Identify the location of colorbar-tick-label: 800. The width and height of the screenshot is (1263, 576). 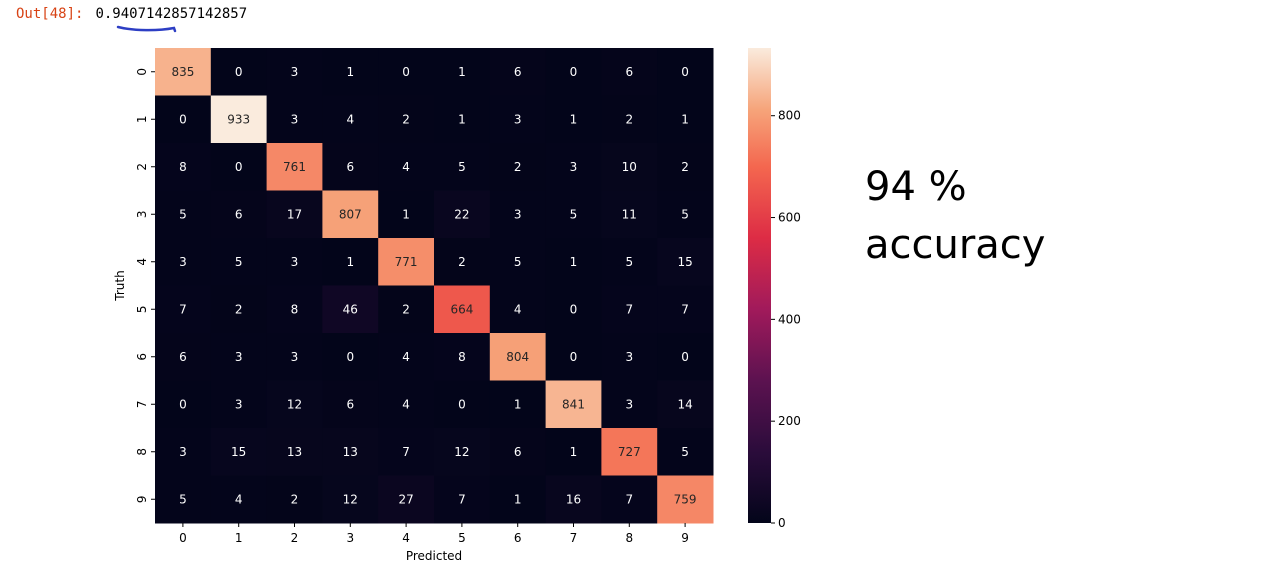
(789, 116).